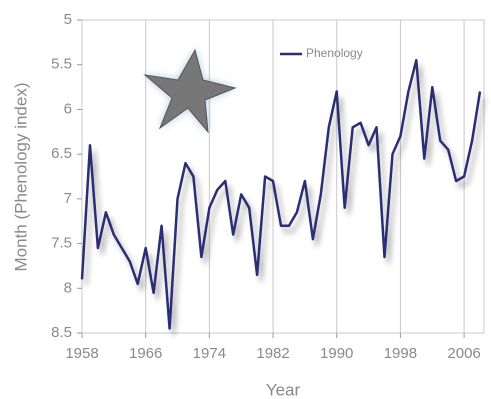  I want to click on legend-label: Phenology, so click(334, 53).